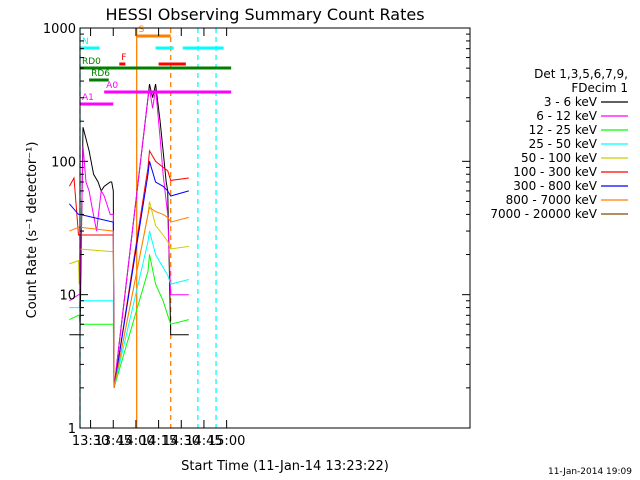 This screenshot has height=480, width=640. I want to click on flag-label-2: S, so click(142, 30).